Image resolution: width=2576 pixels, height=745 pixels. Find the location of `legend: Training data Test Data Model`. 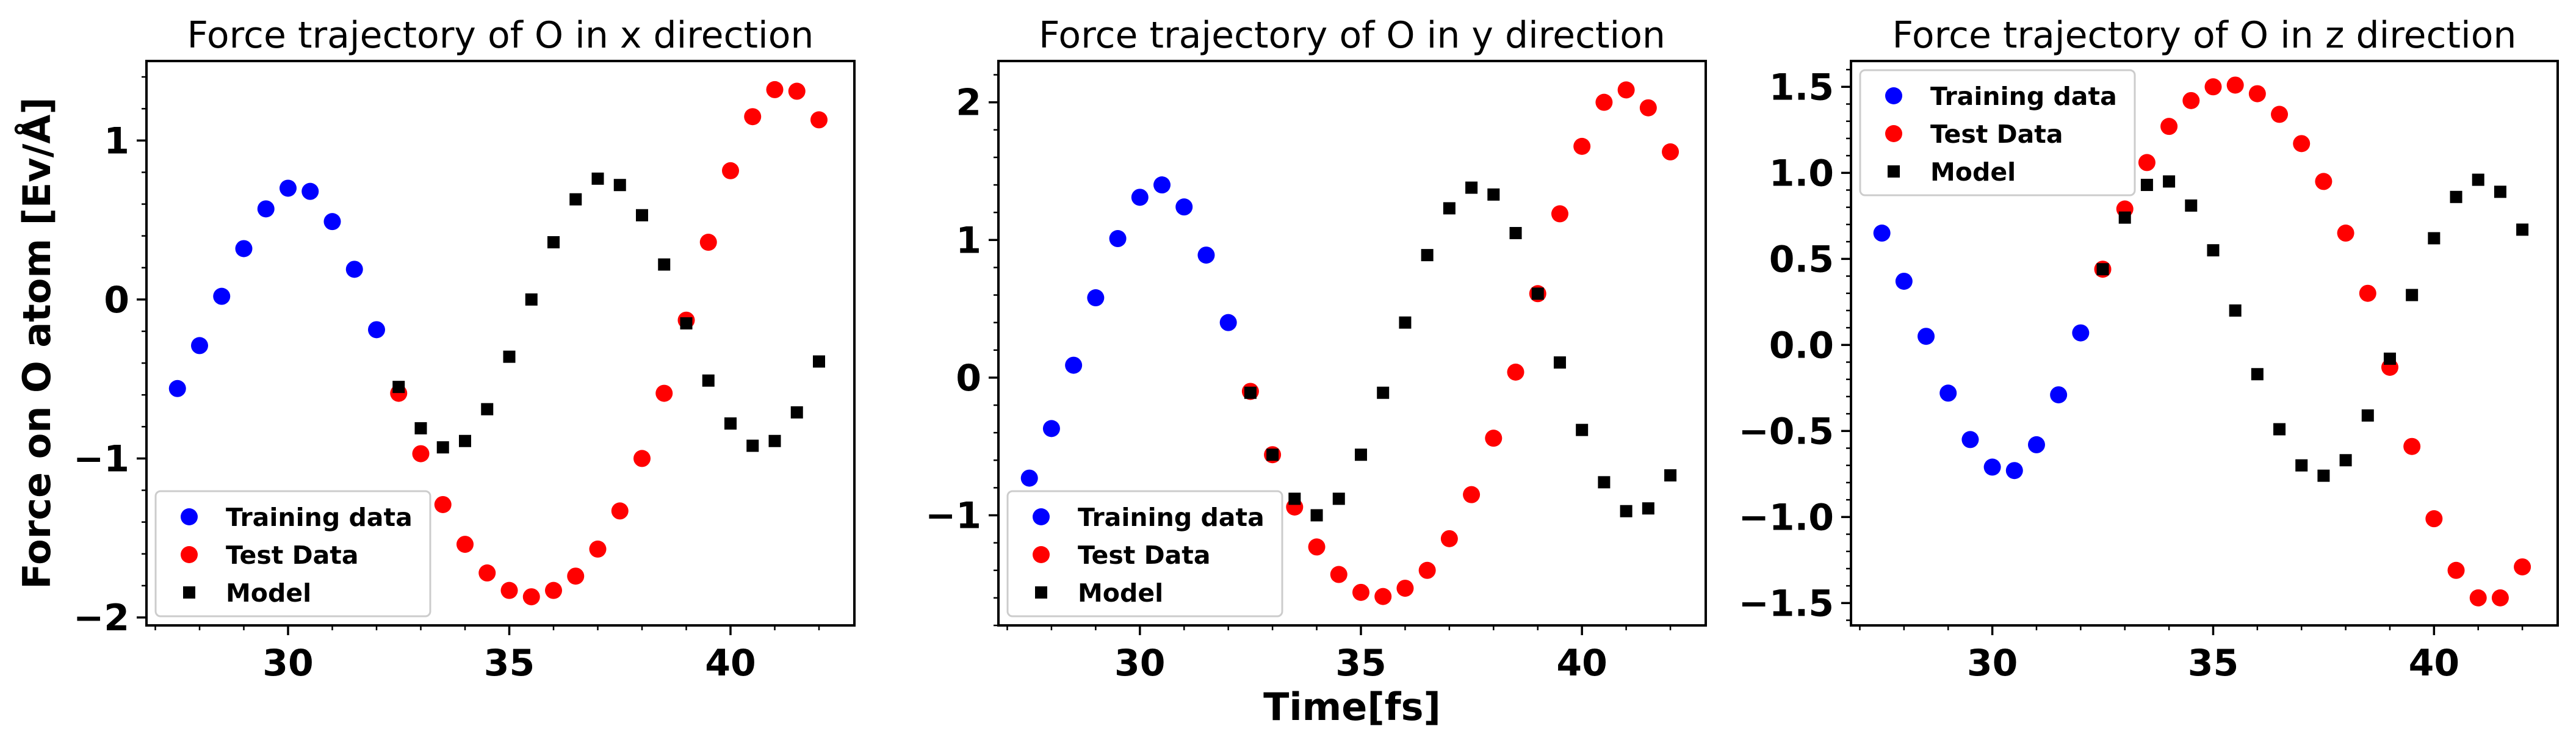

legend: Training data Test Data Model is located at coordinates (1997, 132).